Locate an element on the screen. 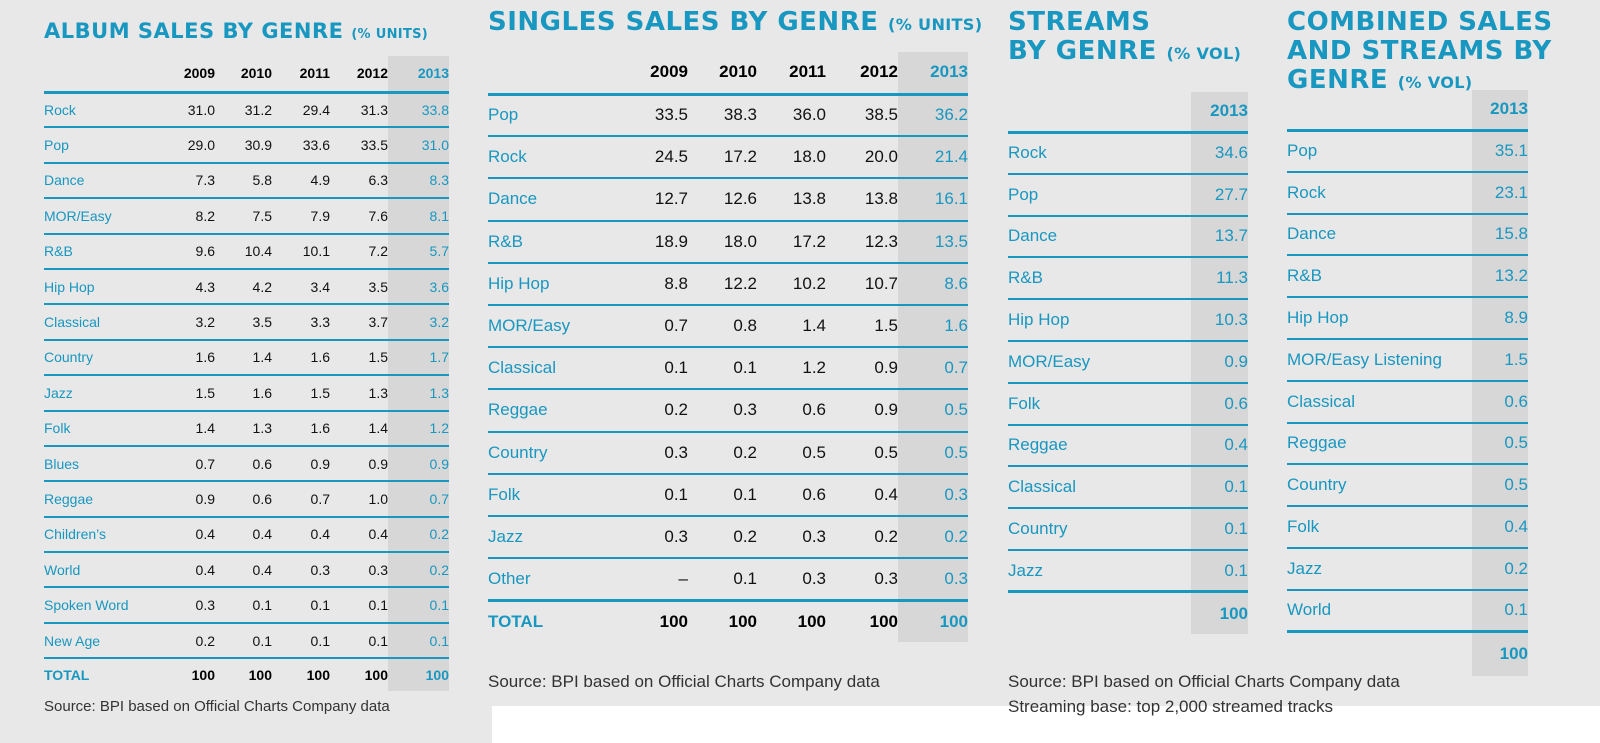 The width and height of the screenshot is (1600, 743). combined-title-line-1: COMBINED SALES is located at coordinates (1420, 22).